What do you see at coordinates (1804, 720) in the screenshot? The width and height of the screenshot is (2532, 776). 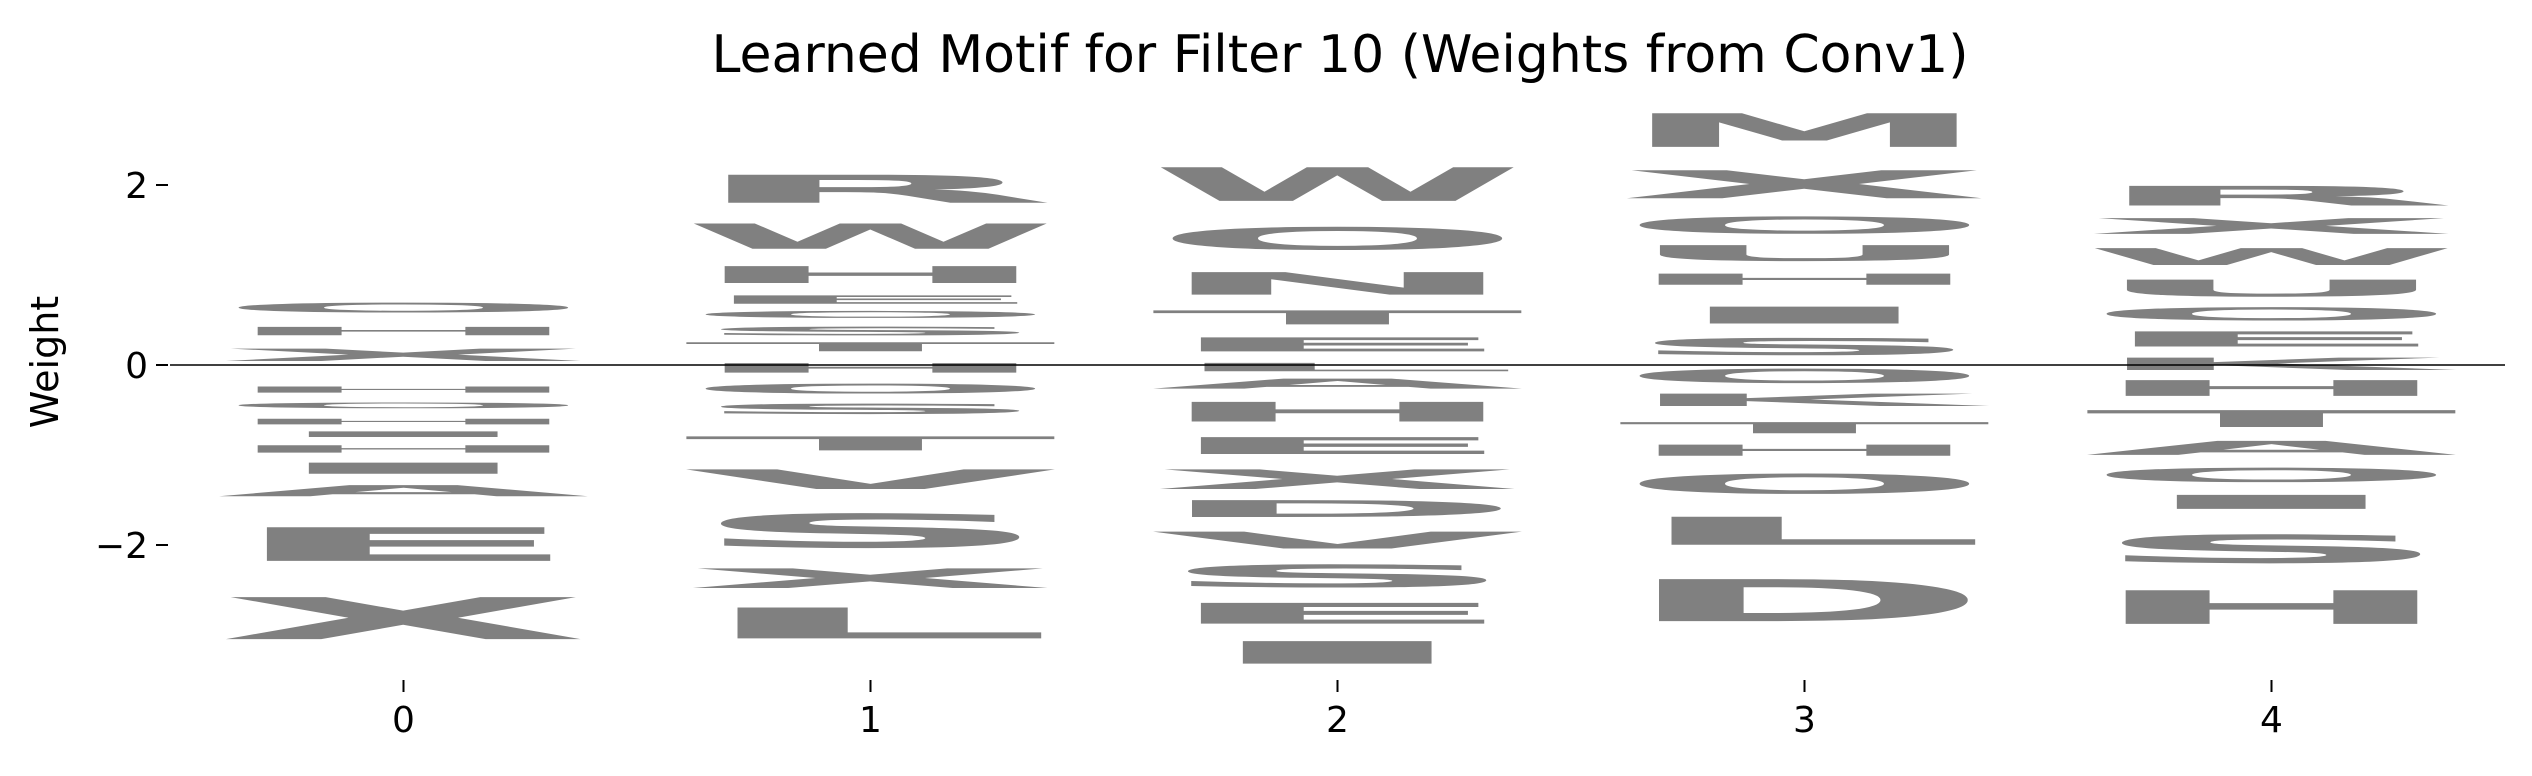 I see `x-tick-label: 3` at bounding box center [1804, 720].